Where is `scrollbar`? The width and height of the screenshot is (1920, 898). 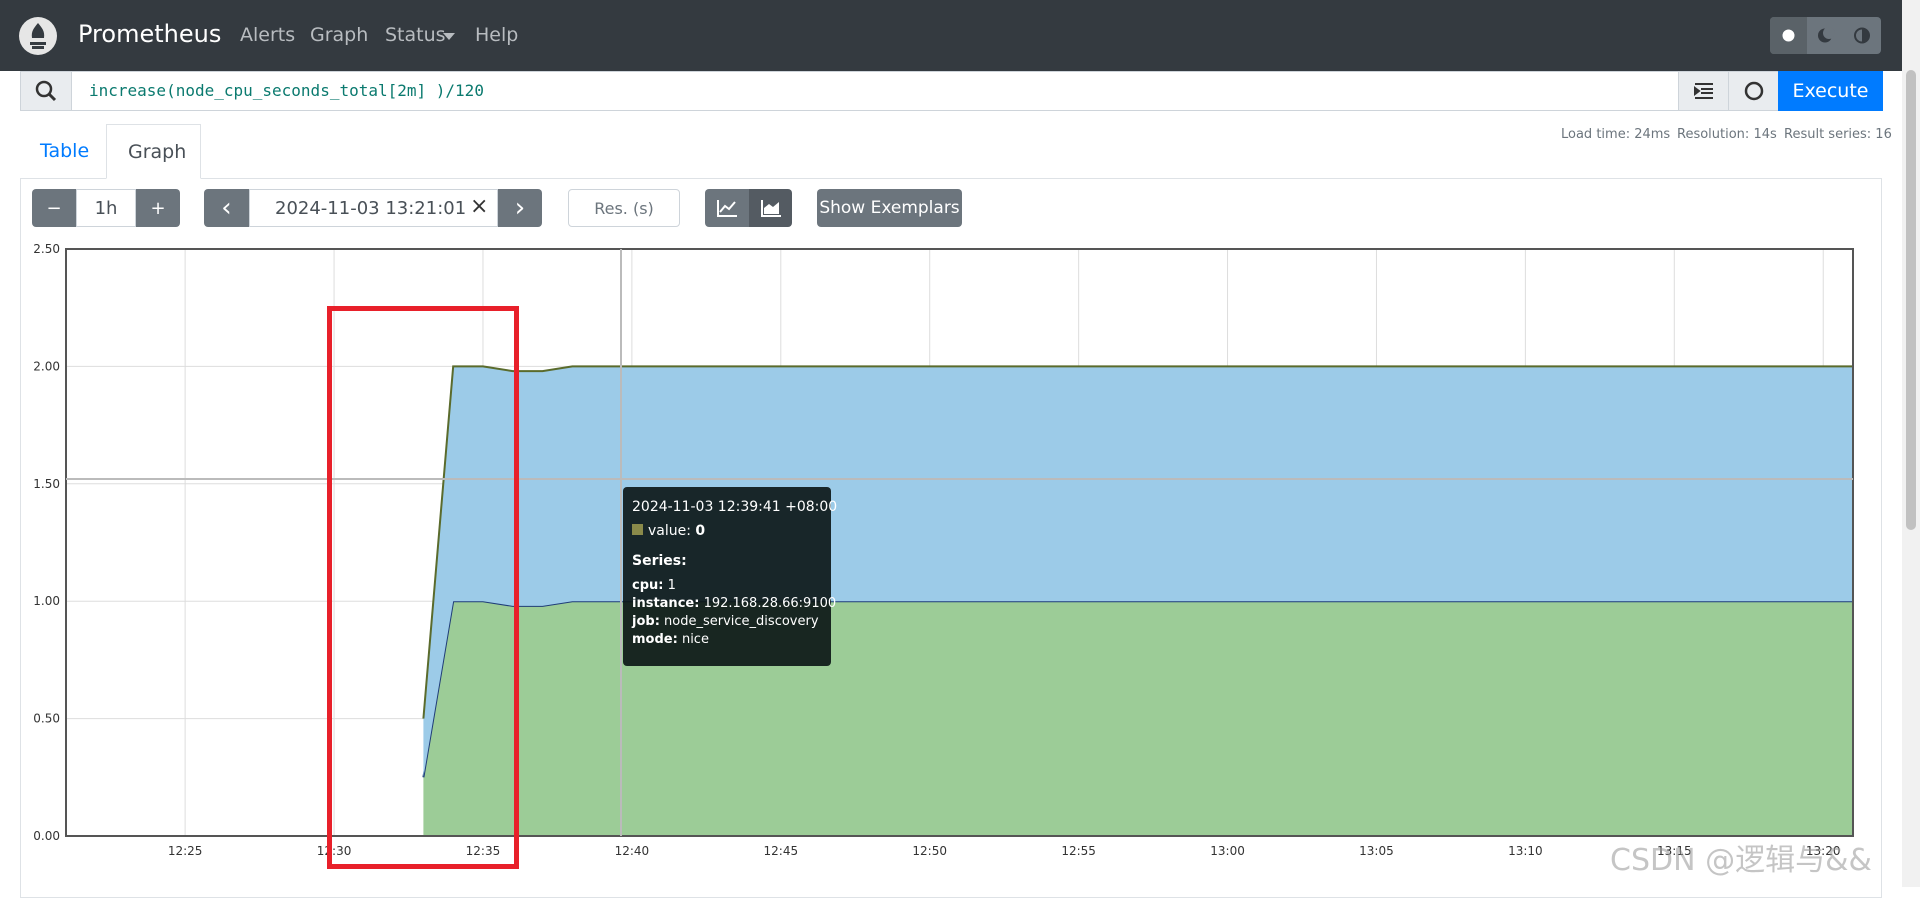 scrollbar is located at coordinates (1911, 443).